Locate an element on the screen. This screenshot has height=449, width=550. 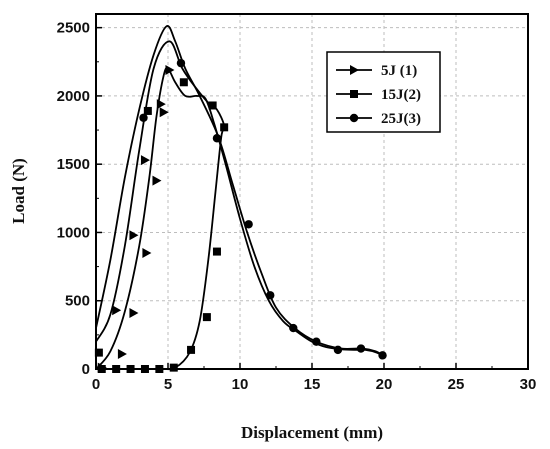
y-tick-label: 1500 is located at coordinates (73, 164).